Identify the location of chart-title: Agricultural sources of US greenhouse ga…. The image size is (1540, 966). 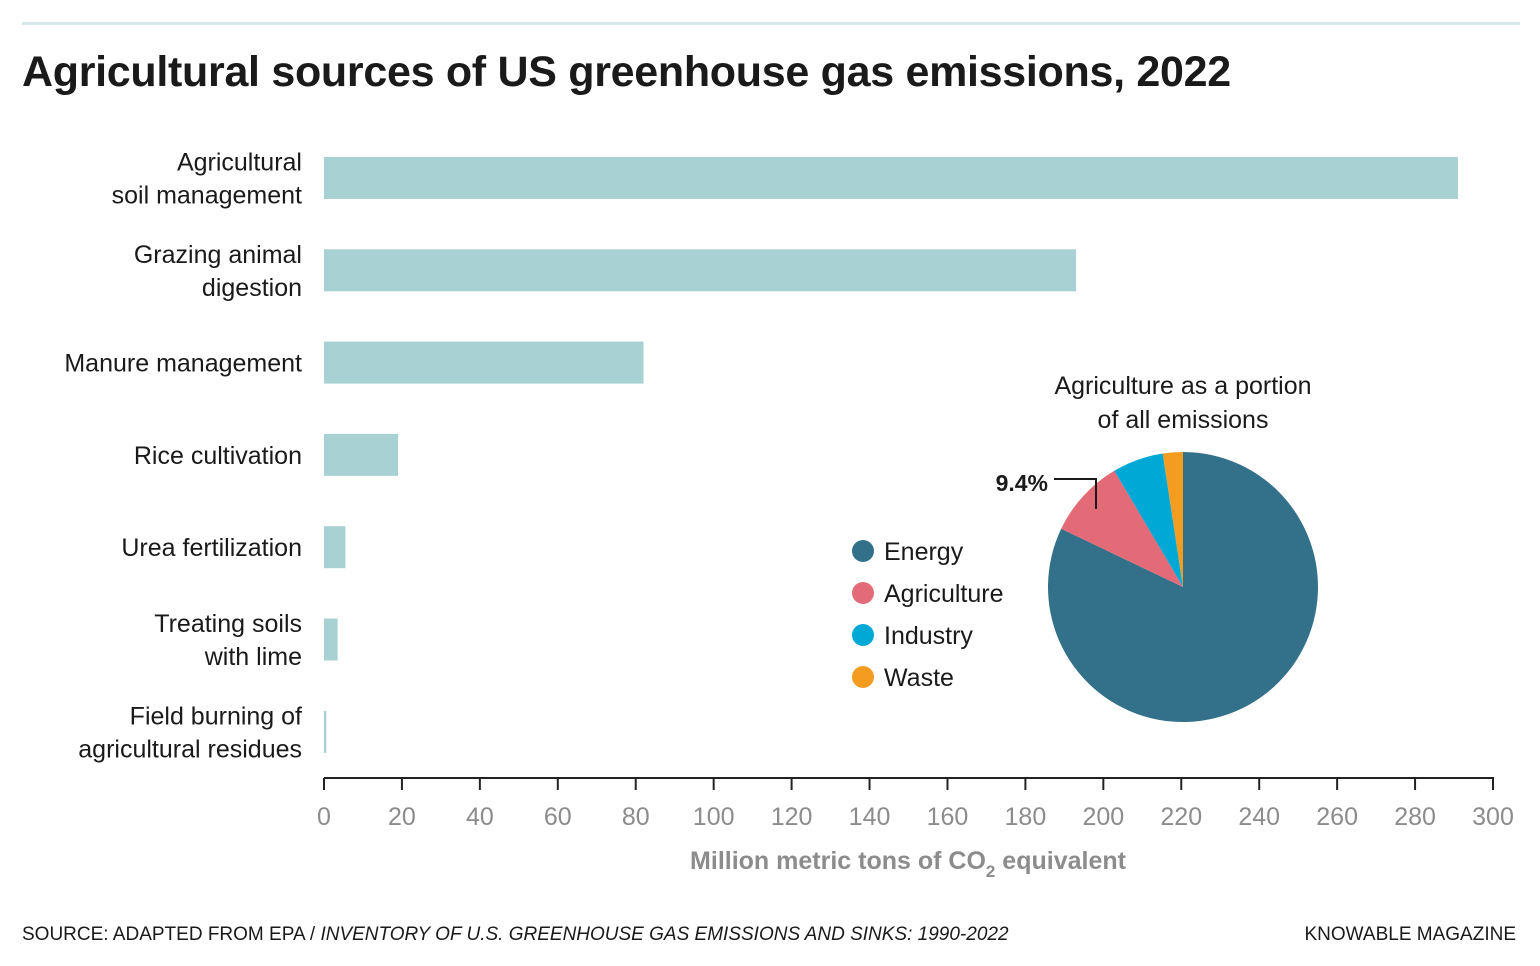
(626, 72).